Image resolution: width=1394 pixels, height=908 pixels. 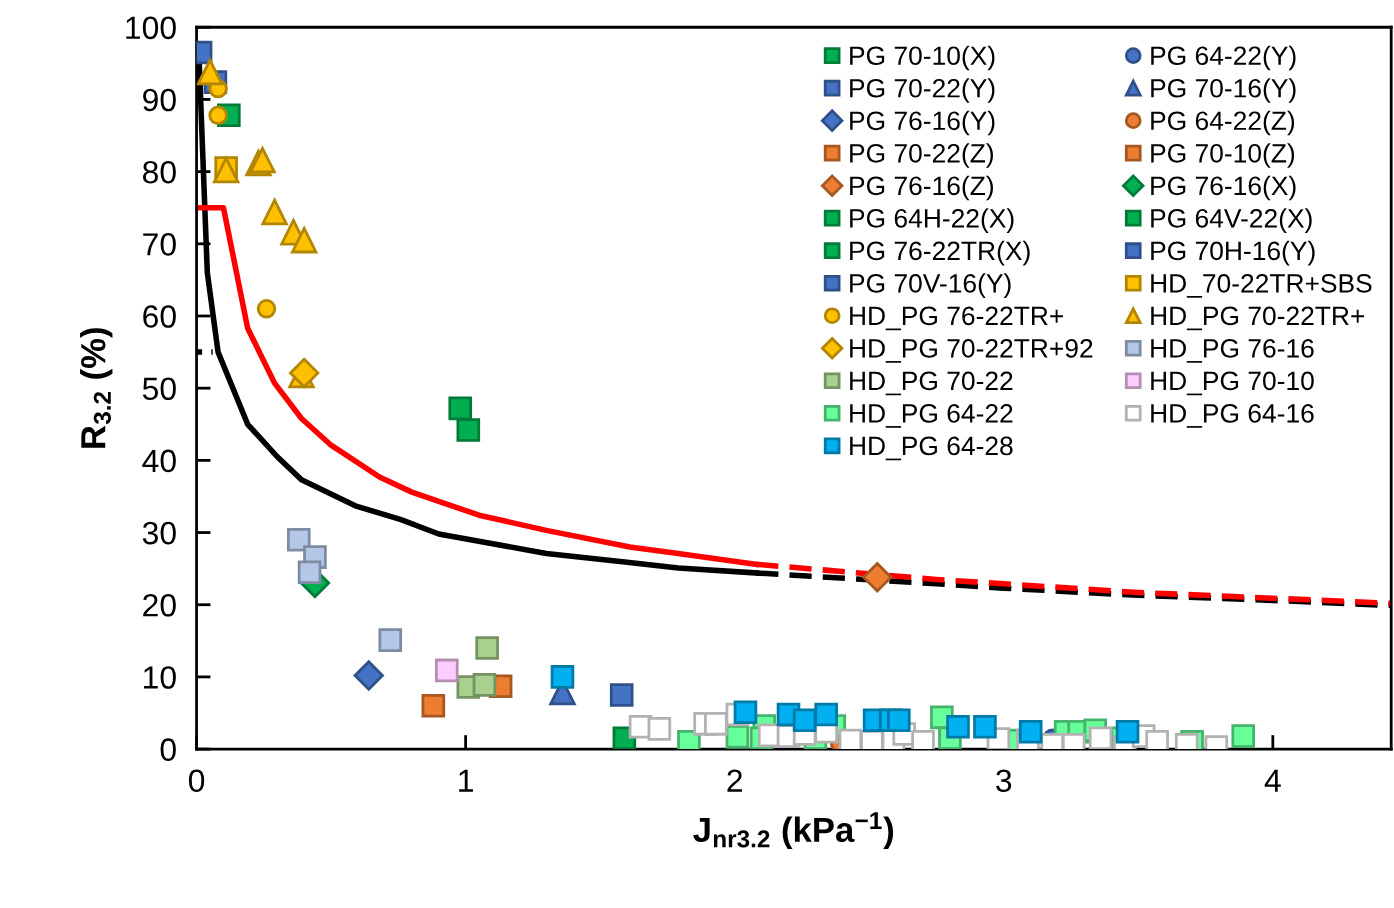 What do you see at coordinates (1261, 286) in the screenshot?
I see `legend-label: HD_70-22TR+SBS` at bounding box center [1261, 286].